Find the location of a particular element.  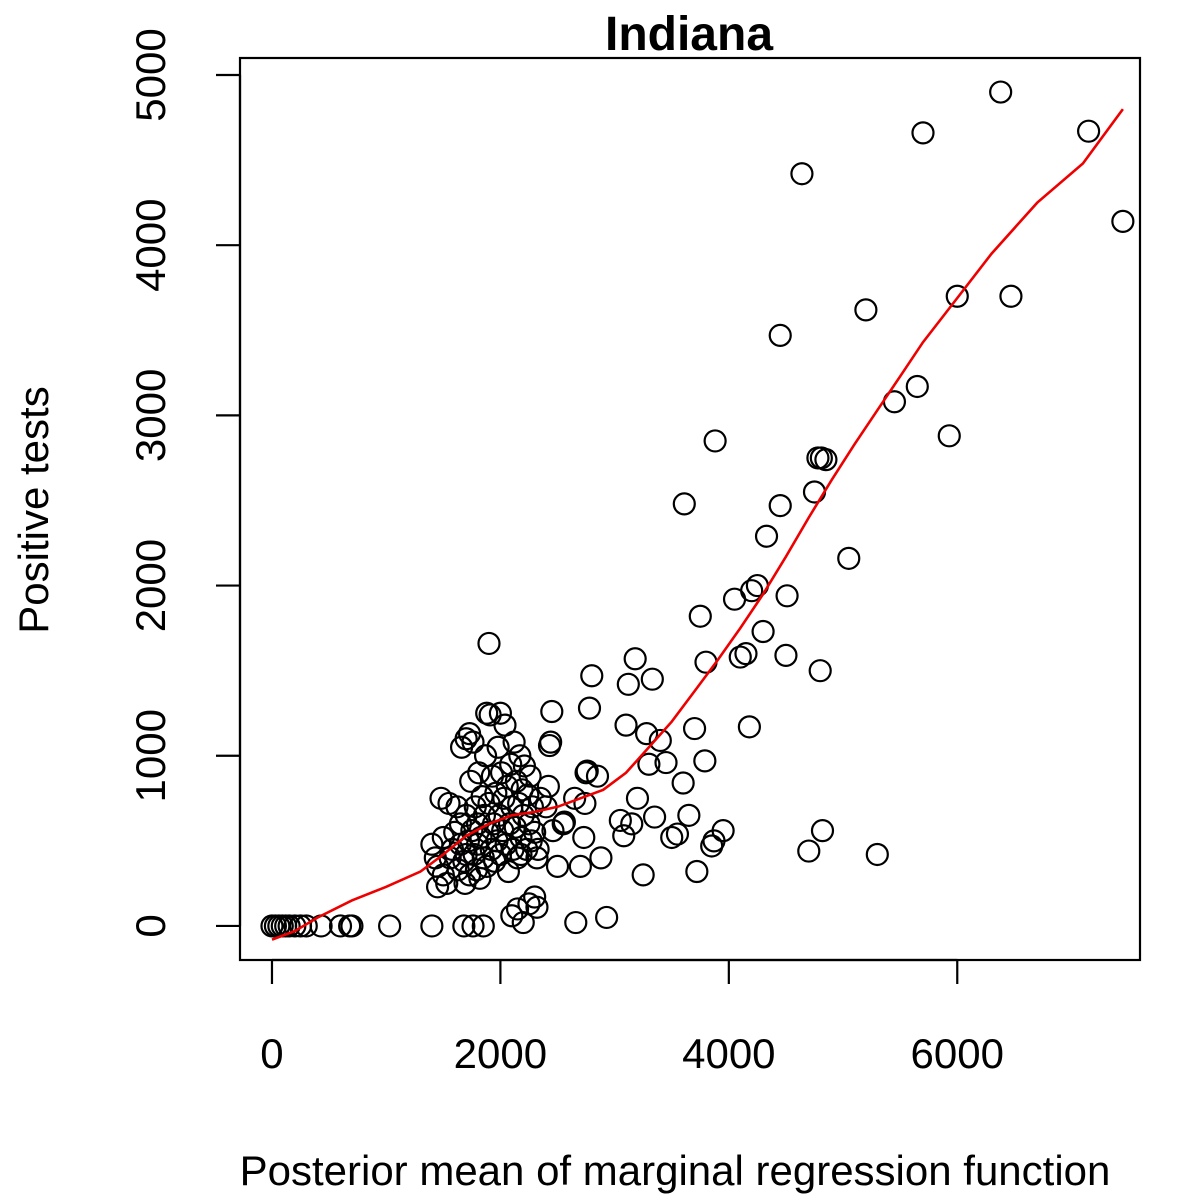

y-axis: 0 1000 2000 3000 4000 5000 is located at coordinates (184, 483).